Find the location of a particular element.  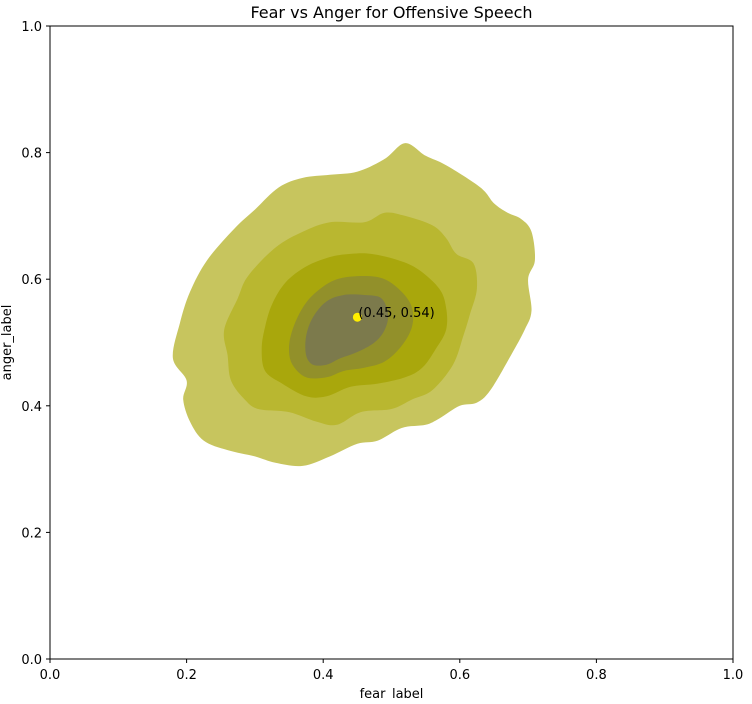

x-tick-label: 0.4 is located at coordinates (323, 675).